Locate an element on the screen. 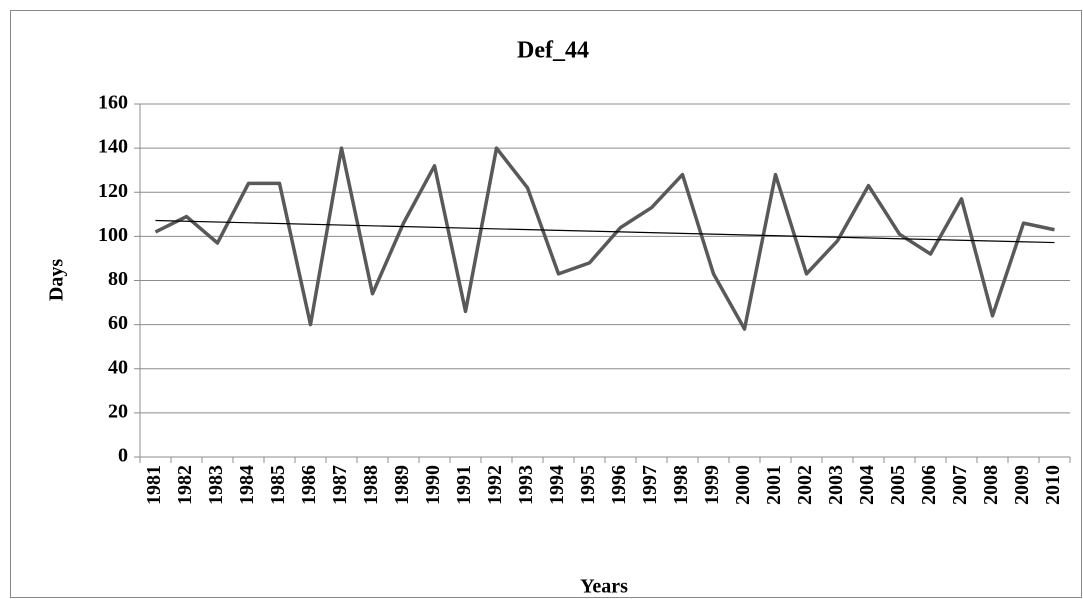  x-tick-label: 2002 is located at coordinates (805, 485).